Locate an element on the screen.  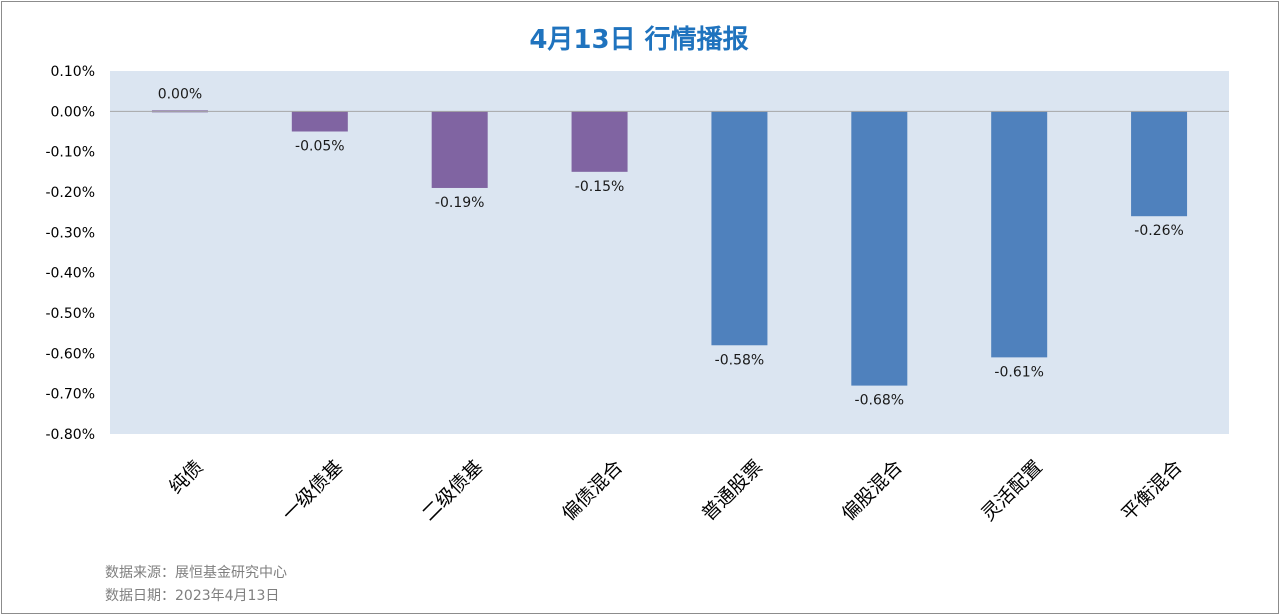
y-tick-label: -0.30% is located at coordinates (70, 233).